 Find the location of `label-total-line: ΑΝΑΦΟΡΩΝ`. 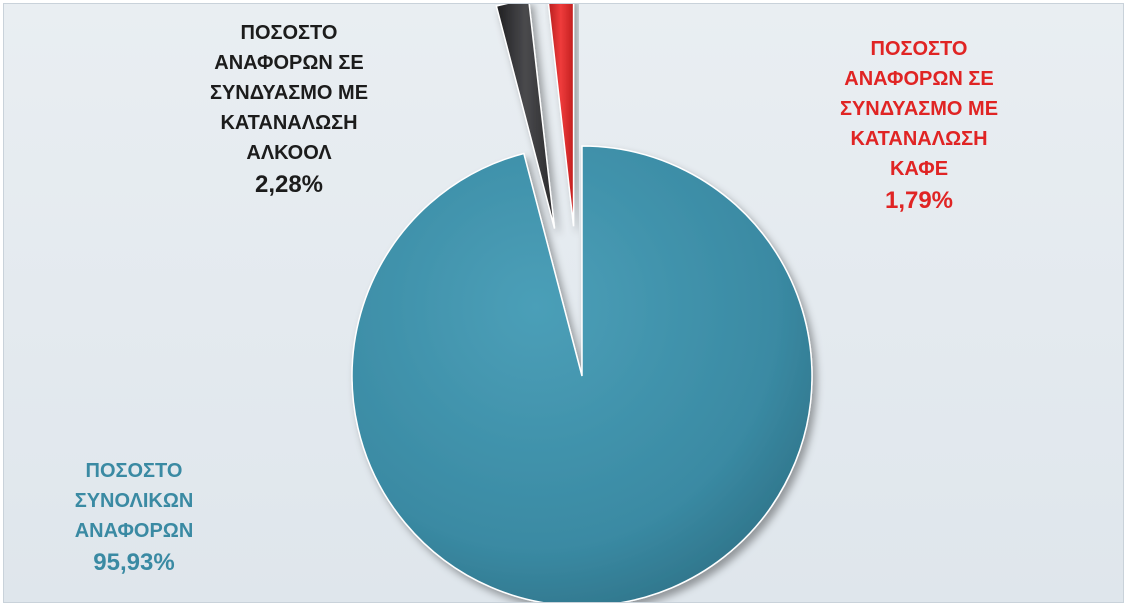

label-total-line: ΑΝΑΦΟΡΩΝ is located at coordinates (134, 531).